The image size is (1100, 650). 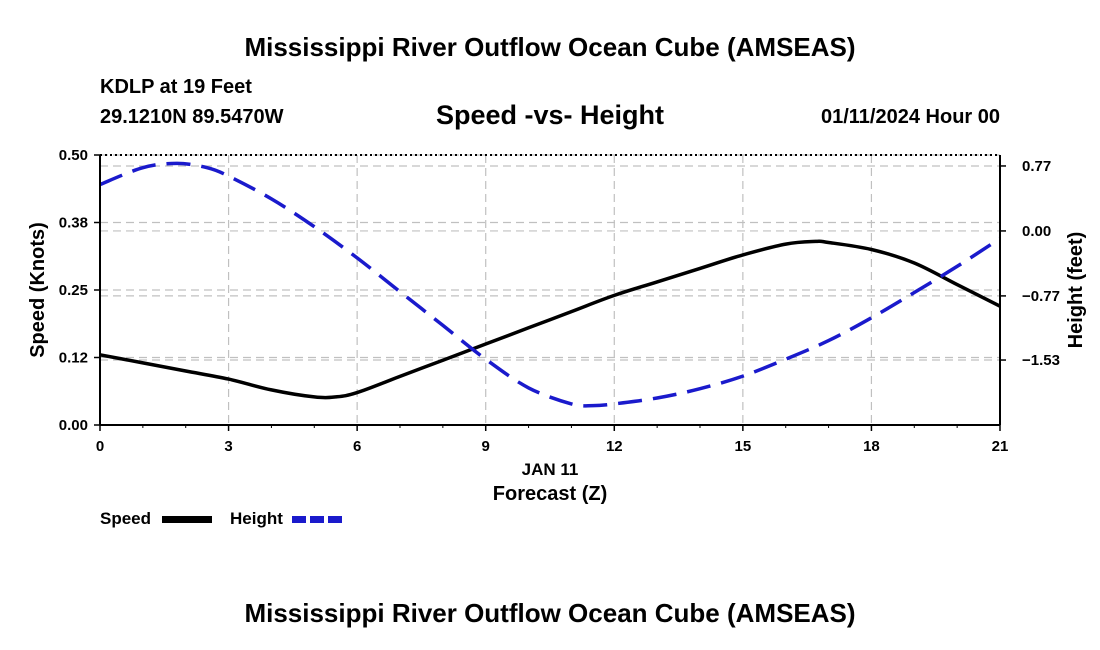 What do you see at coordinates (486, 446) in the screenshot?
I see `x-tick-label: 9` at bounding box center [486, 446].